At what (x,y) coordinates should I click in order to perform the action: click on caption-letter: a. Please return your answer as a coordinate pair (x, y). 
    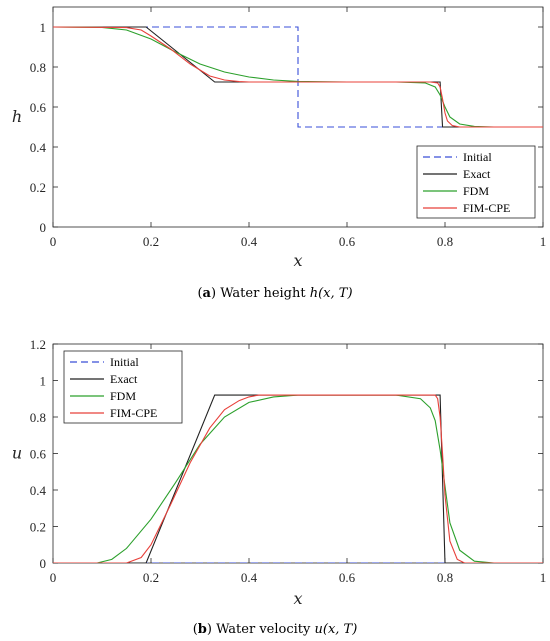
    Looking at the image, I should click on (207, 293).